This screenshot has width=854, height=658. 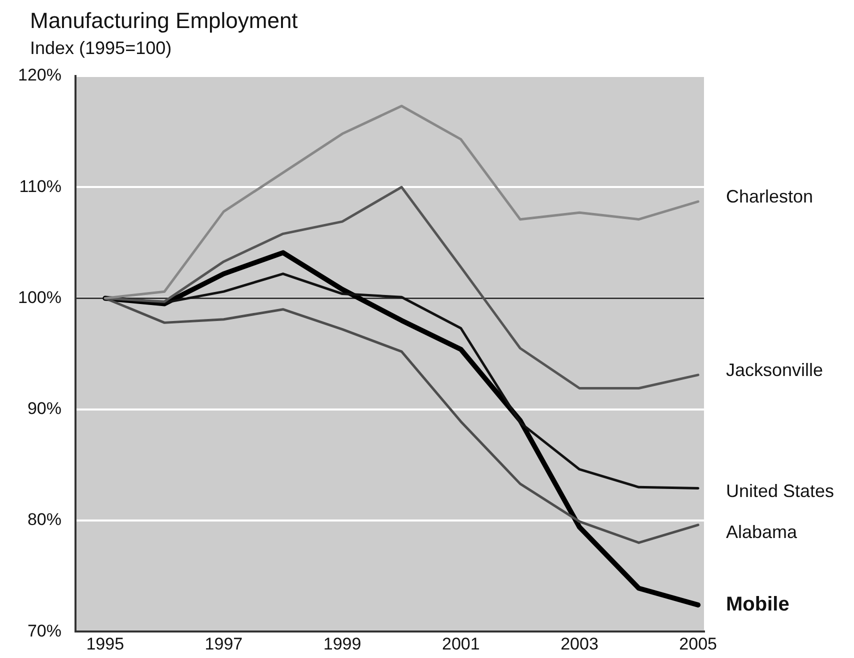 What do you see at coordinates (775, 370) in the screenshot?
I see `series-label: Jacksonville` at bounding box center [775, 370].